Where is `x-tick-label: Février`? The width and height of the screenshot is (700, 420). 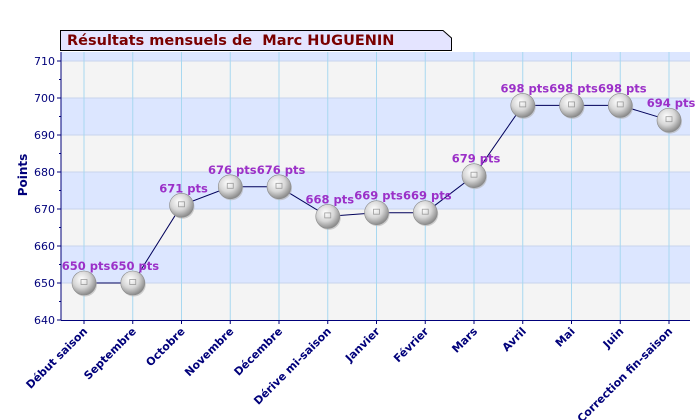 x-tick-label: Février is located at coordinates (411, 345).